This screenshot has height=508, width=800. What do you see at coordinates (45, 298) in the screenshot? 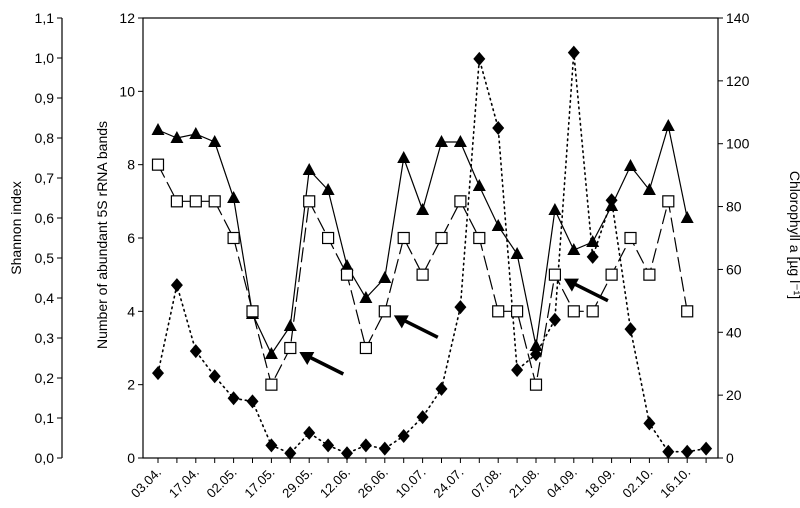
I see `shannon-tick-label: 0,4` at bounding box center [45, 298].